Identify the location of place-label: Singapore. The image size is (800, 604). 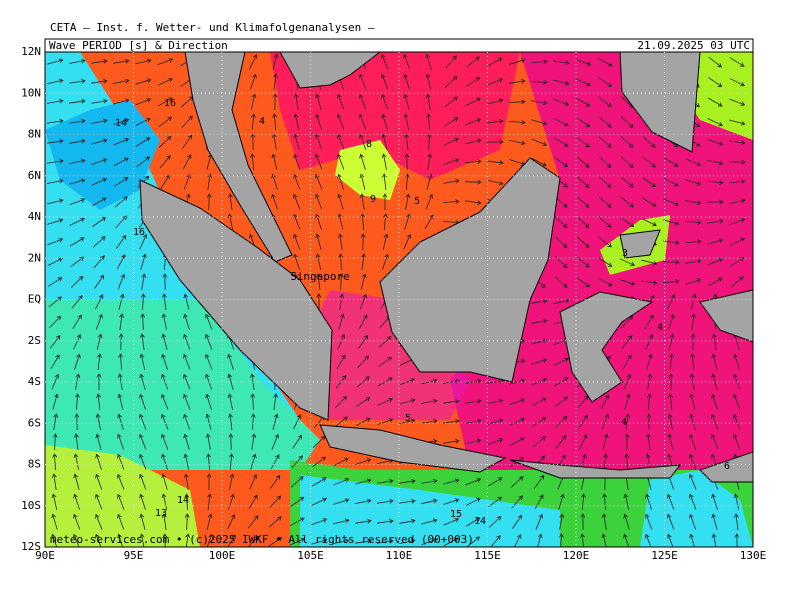
(320, 276).